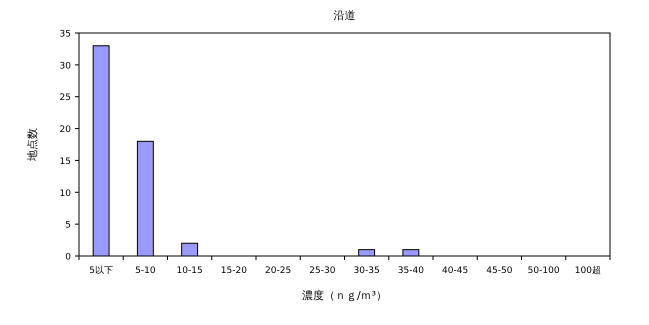  What do you see at coordinates (278, 271) in the screenshot?
I see `x-tick-label: 20-25` at bounding box center [278, 271].